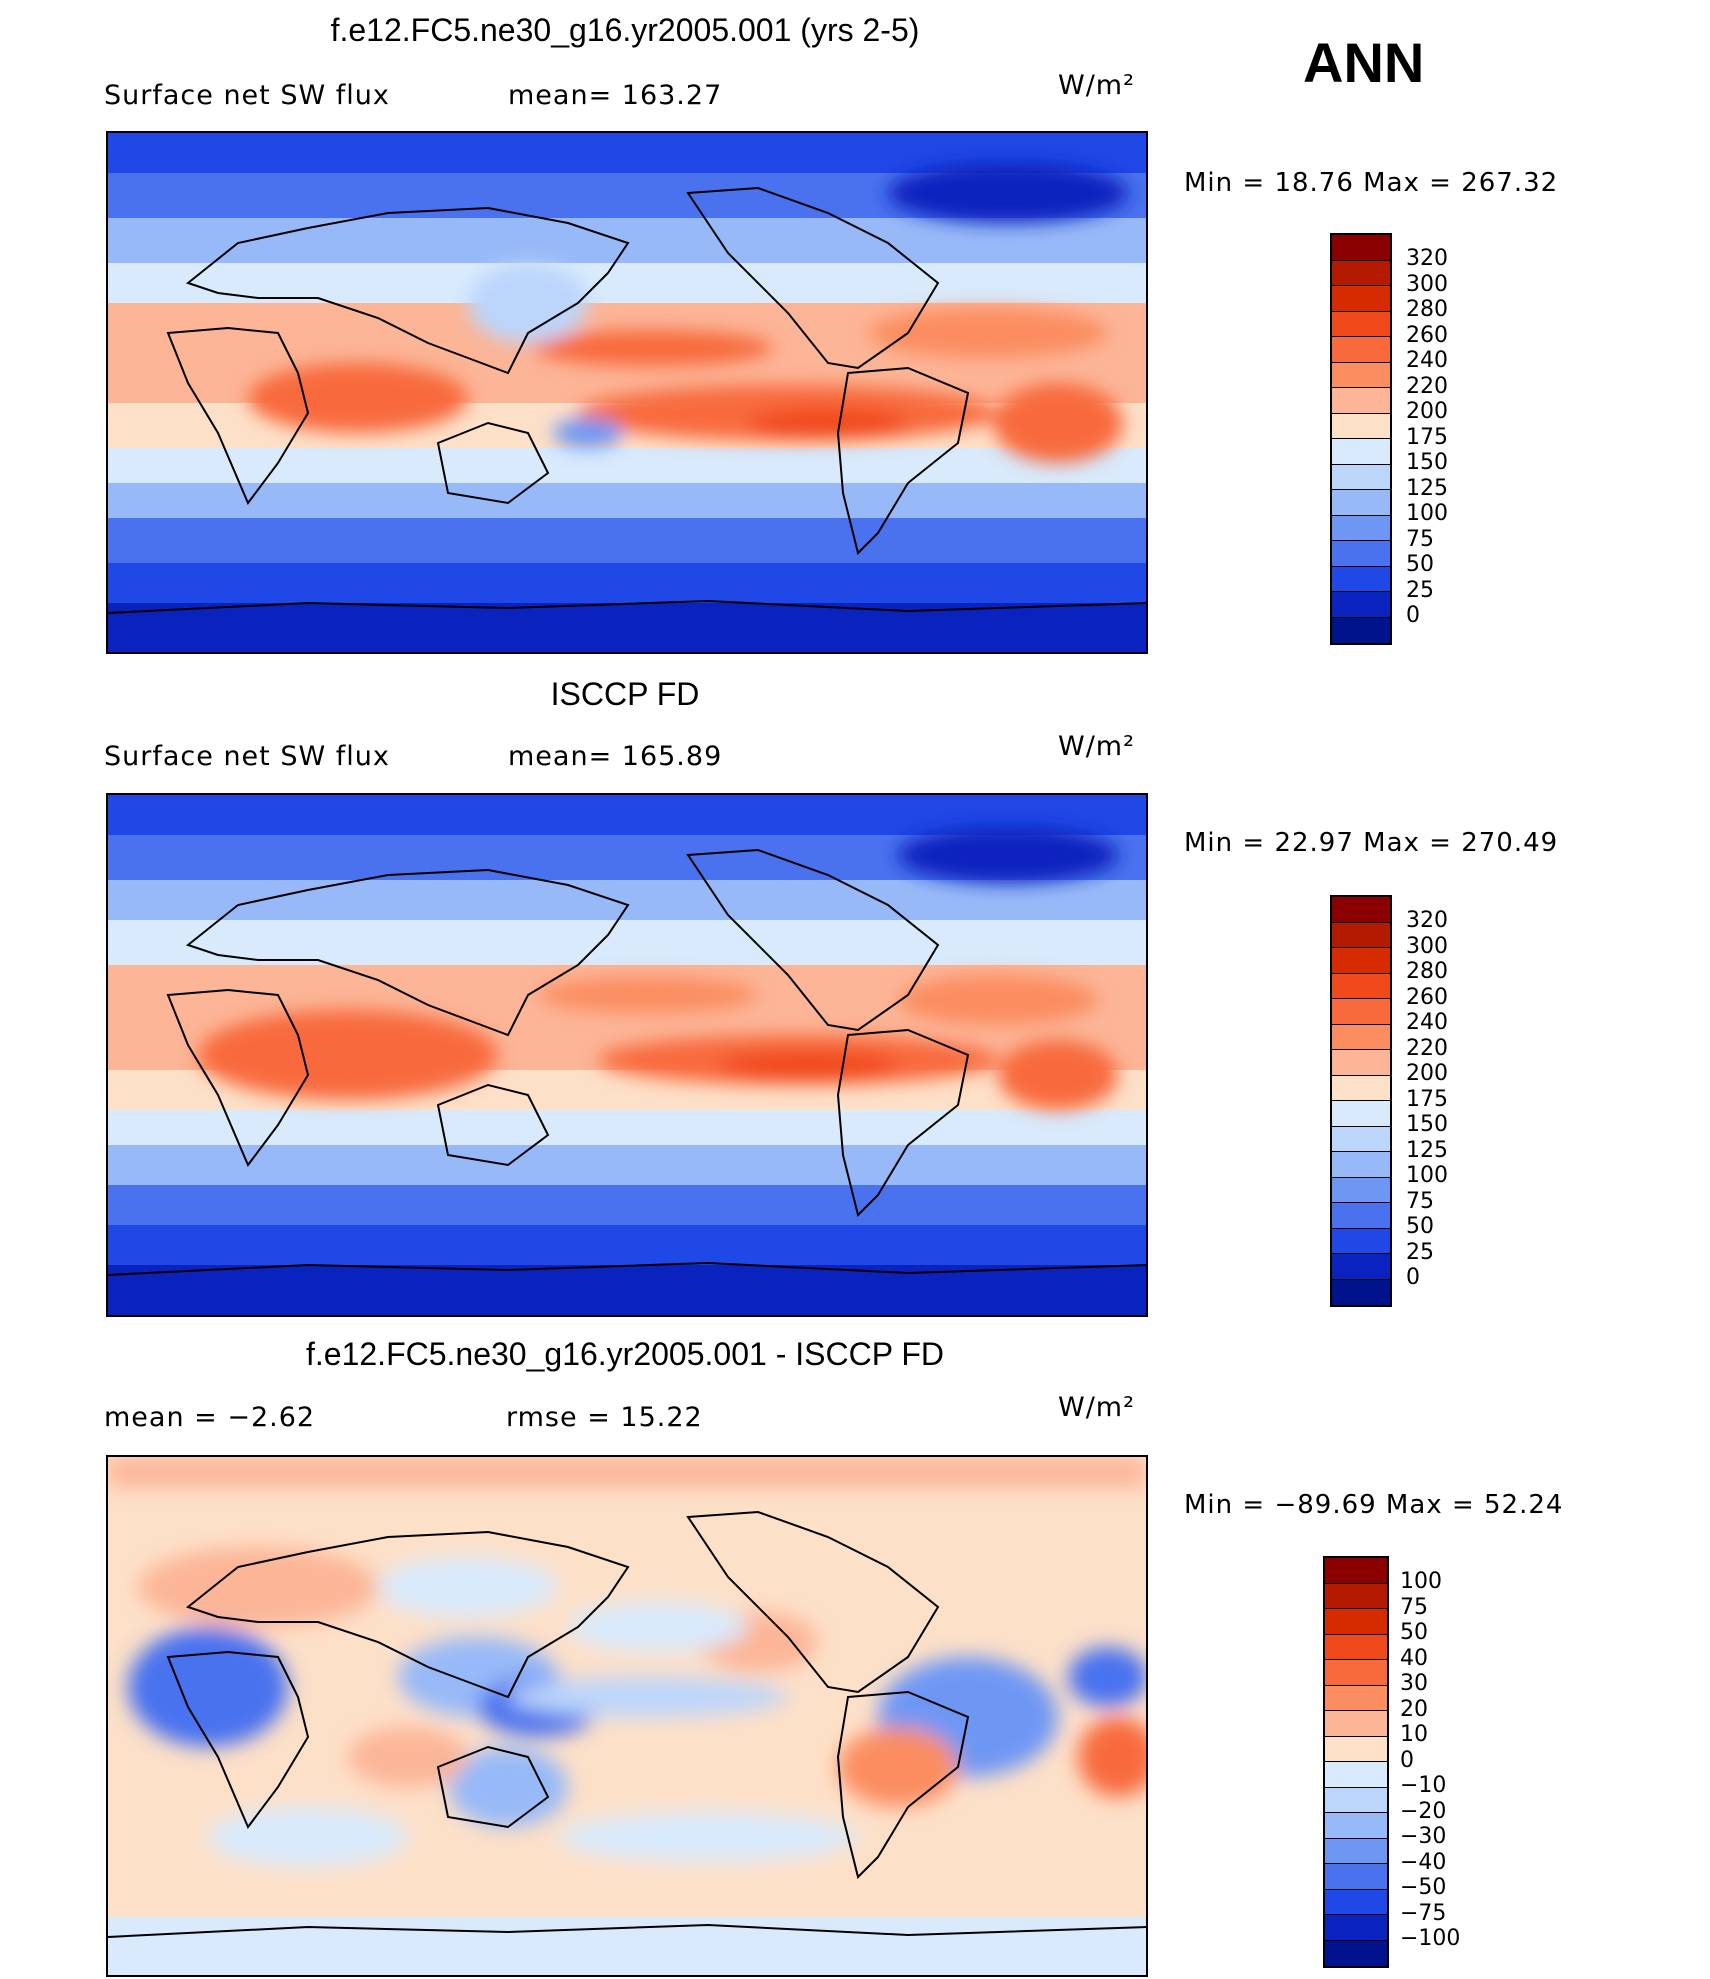  What do you see at coordinates (604, 1417) in the screenshot?
I see `panel-diff-rmse: rmse = 15.22` at bounding box center [604, 1417].